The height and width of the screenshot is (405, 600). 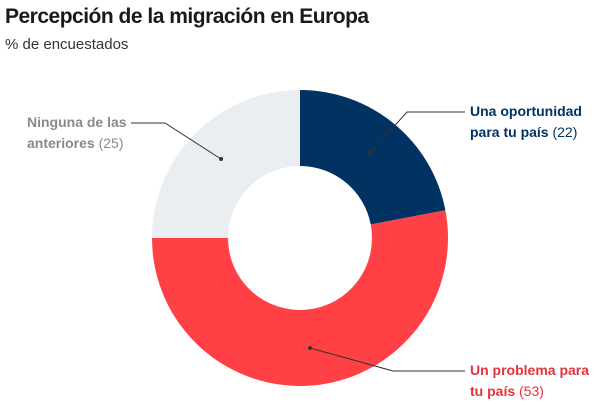 I want to click on label-oportunidad-value: (22), so click(x=565, y=132).